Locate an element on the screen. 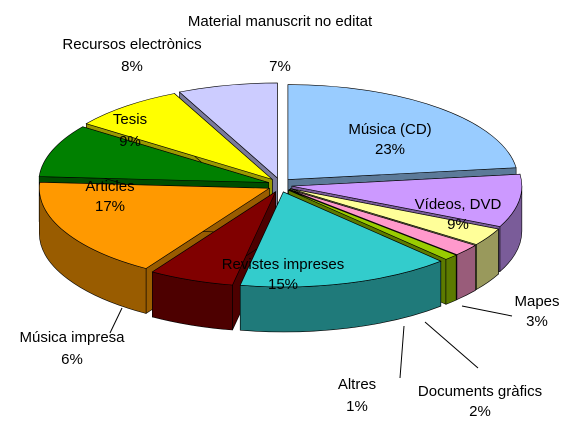 Image resolution: width=565 pixels, height=421 pixels. value-label: 7% is located at coordinates (280, 66).